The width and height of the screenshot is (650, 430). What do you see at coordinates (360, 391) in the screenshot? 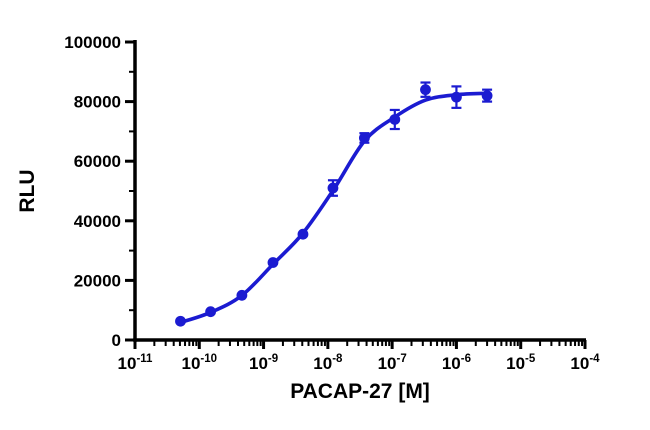
I see `x-axis-title: PACAP-27 [M]` at bounding box center [360, 391].